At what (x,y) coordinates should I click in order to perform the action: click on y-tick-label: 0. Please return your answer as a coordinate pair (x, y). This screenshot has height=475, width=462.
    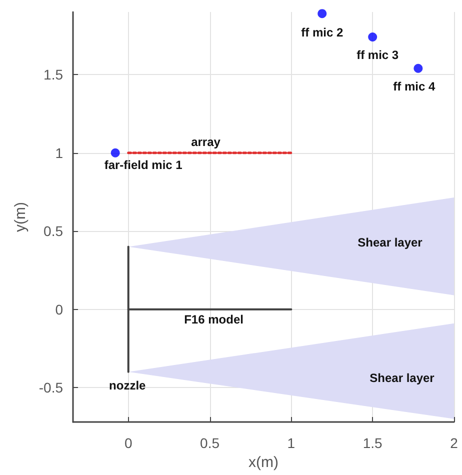
    Looking at the image, I should click on (59, 309).